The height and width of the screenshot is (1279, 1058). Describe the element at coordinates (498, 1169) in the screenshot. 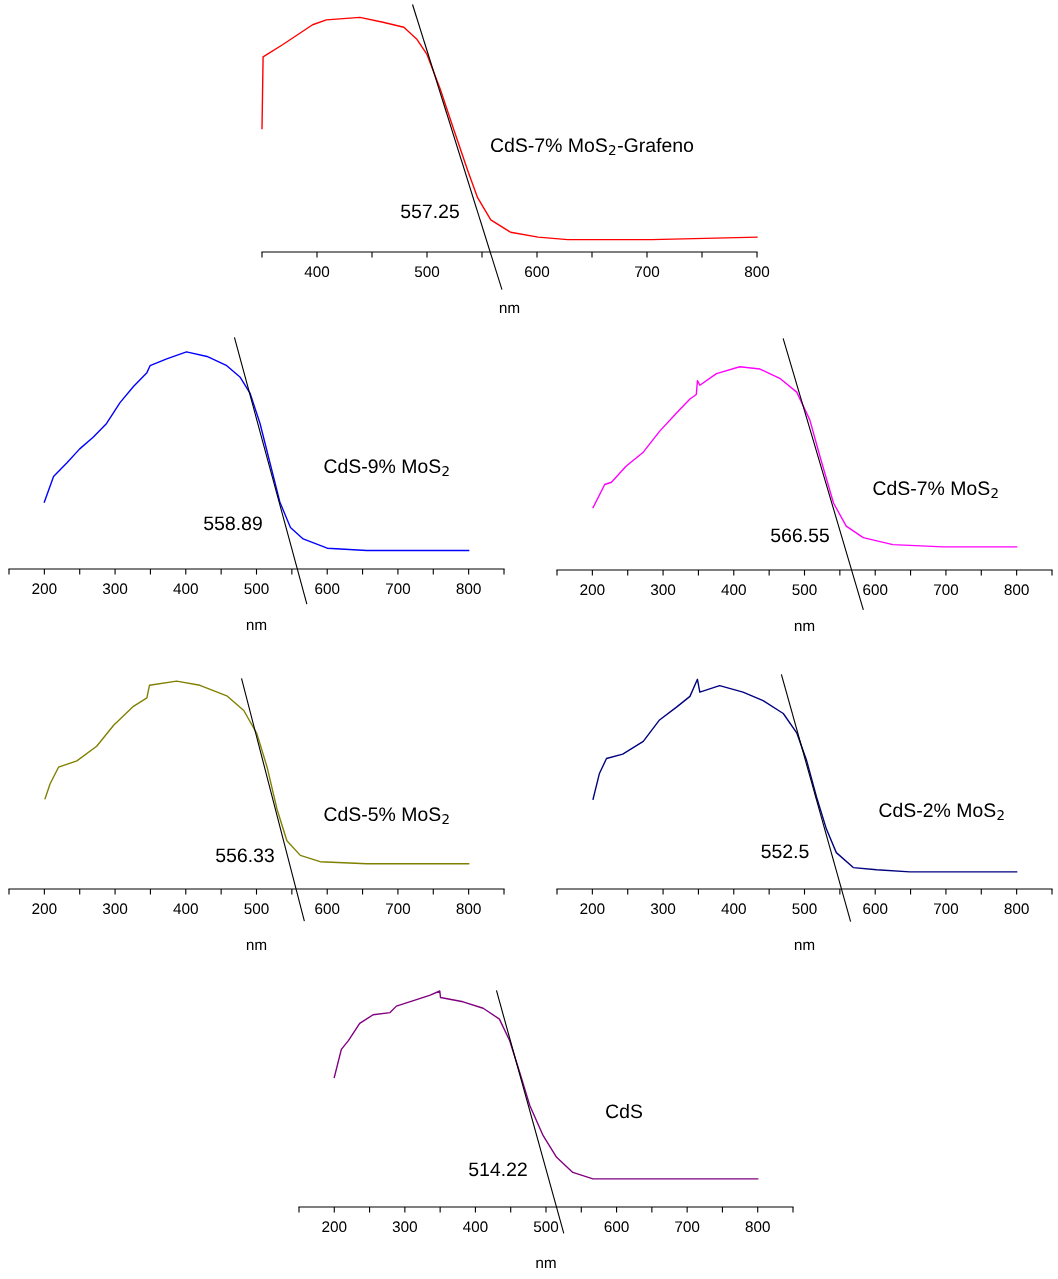

I see `annotation: 514.22` at that location.